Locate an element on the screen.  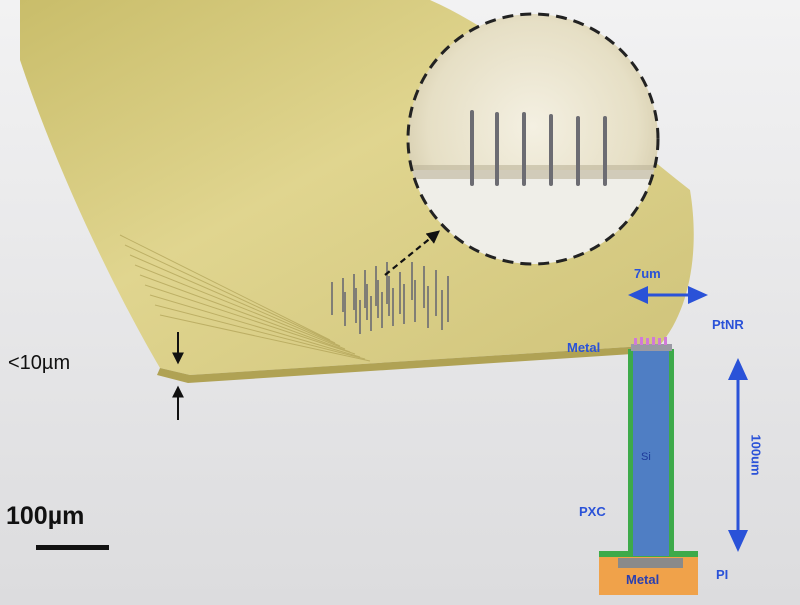
metal-base-label: Metal is located at coordinates (643, 579).